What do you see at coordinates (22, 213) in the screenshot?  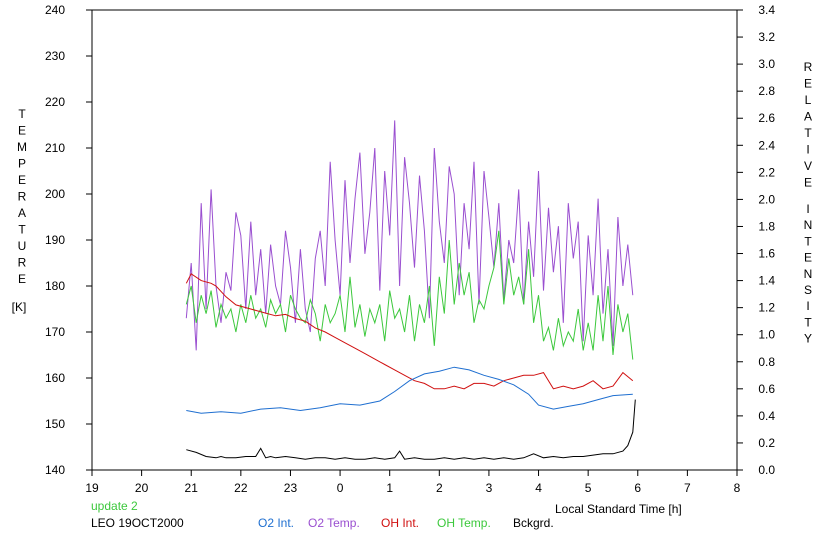 I see `y-left-label-letter: A` at bounding box center [22, 213].